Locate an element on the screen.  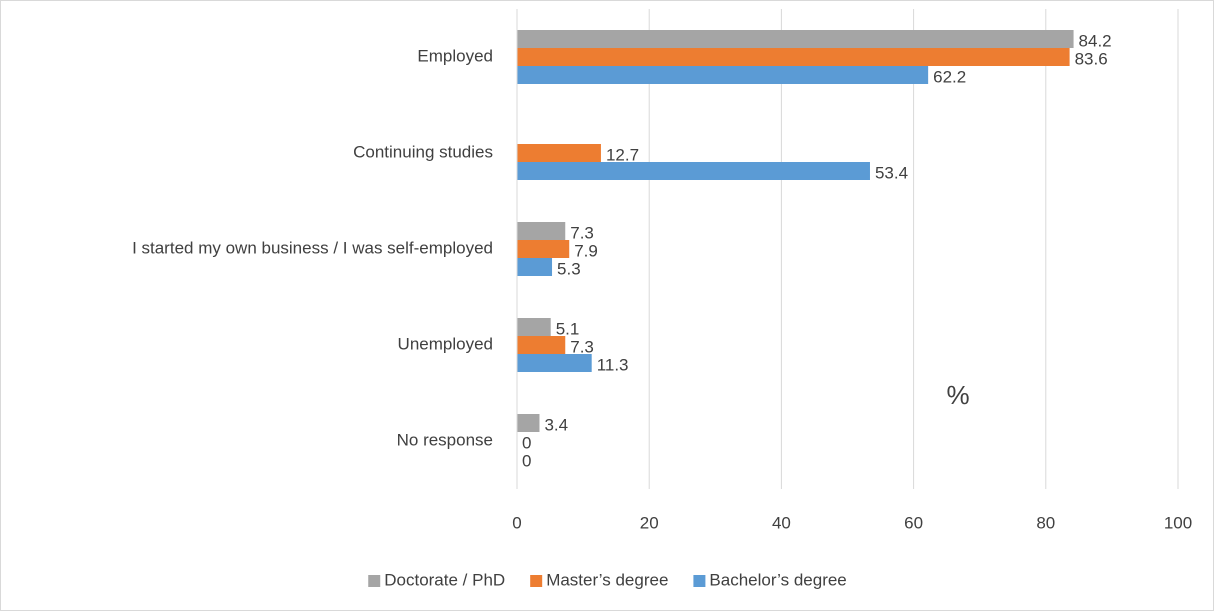
x-tick-label: 0 is located at coordinates (516, 522).